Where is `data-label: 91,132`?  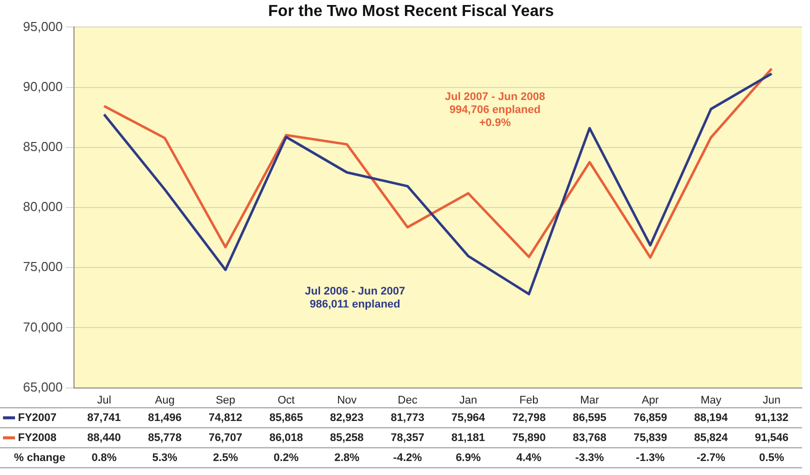
data-label: 91,132 is located at coordinates (771, 418).